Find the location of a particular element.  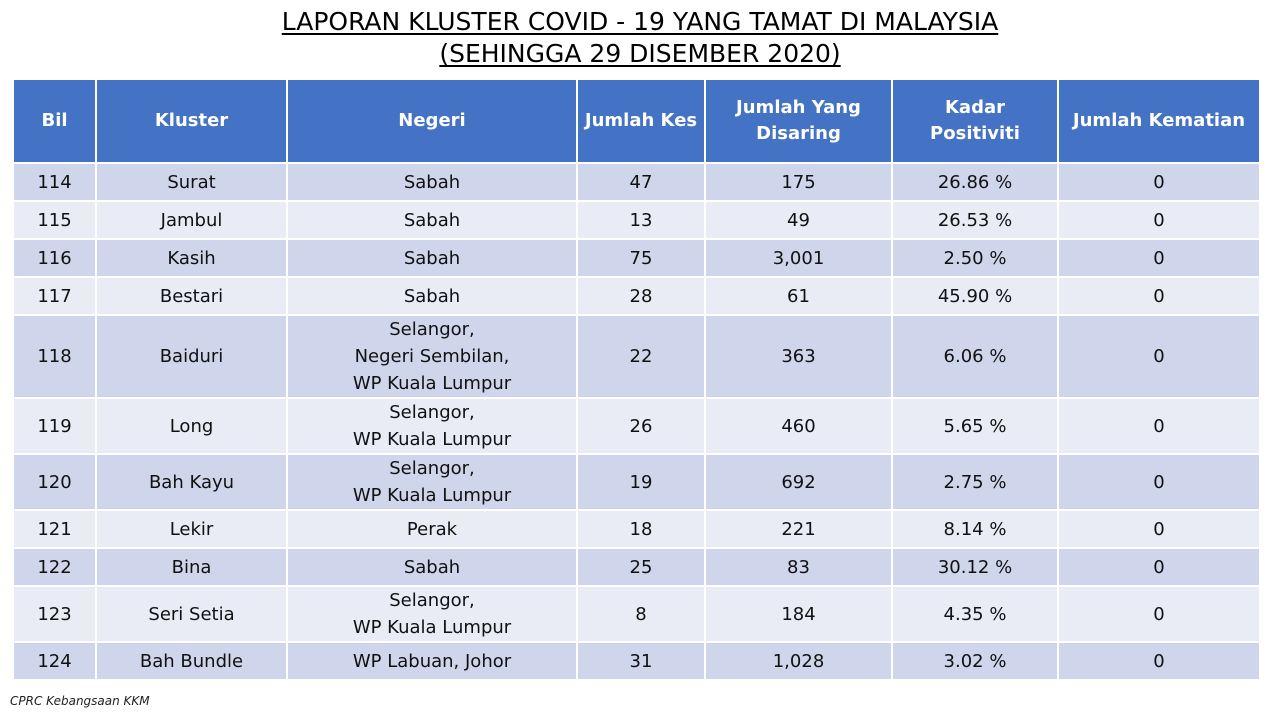

cell-kadar-positiviti: 4.35 % is located at coordinates (975, 614).